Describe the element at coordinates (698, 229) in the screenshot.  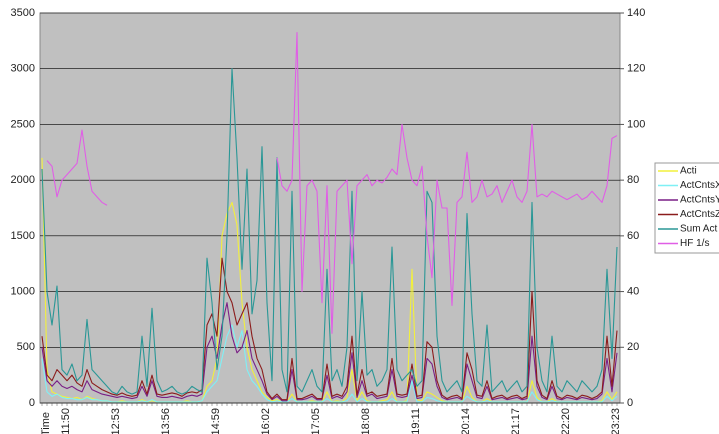
I see `legend-label: Sum Act` at that location.